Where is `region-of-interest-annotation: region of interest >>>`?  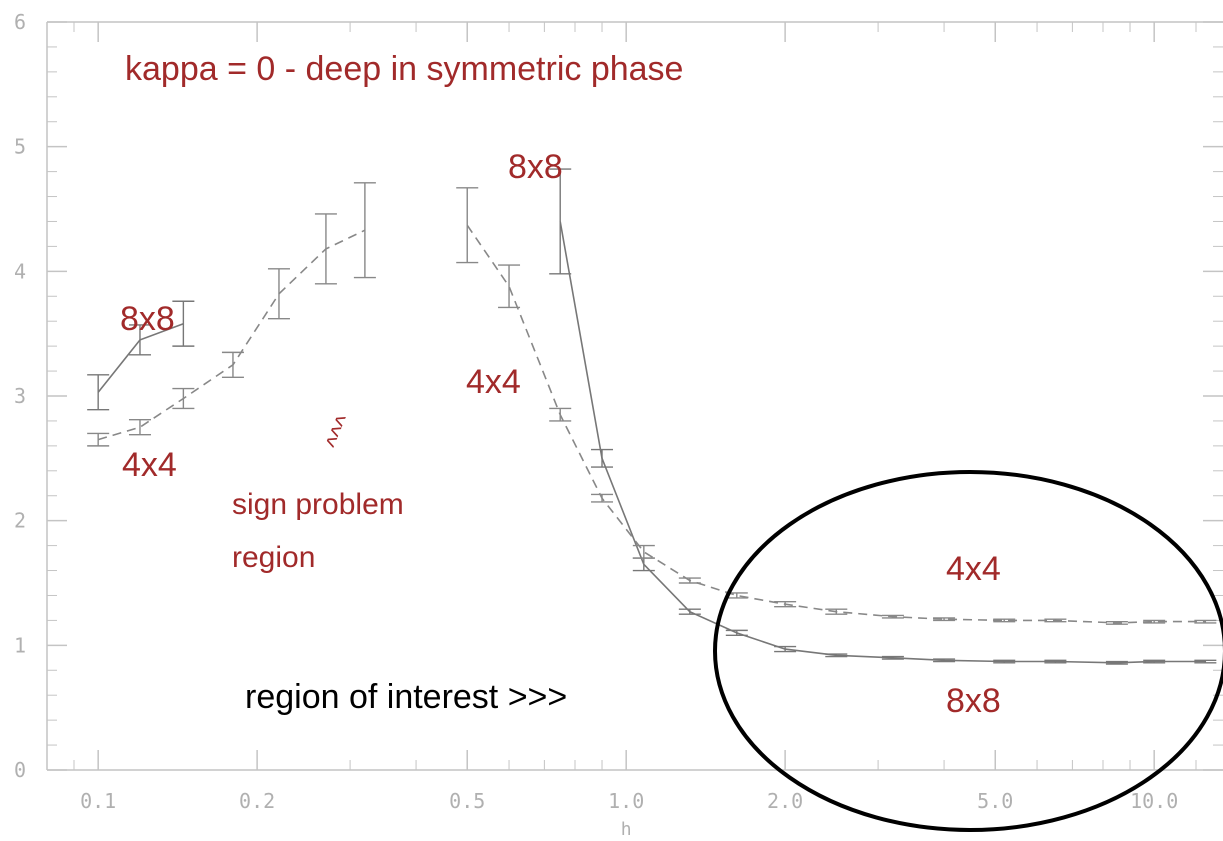 region-of-interest-annotation: region of interest >>> is located at coordinates (406, 697).